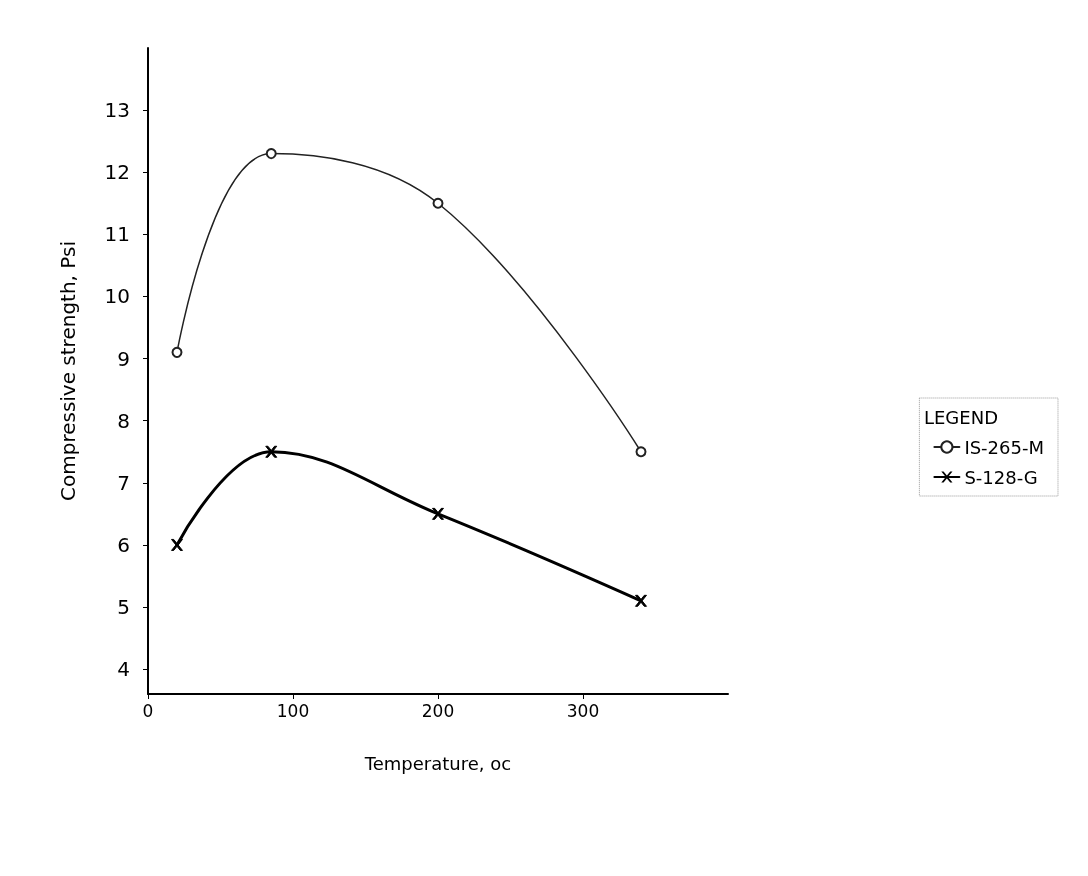  What do you see at coordinates (438, 710) in the screenshot?
I see `x-tick-label: 200` at bounding box center [438, 710].